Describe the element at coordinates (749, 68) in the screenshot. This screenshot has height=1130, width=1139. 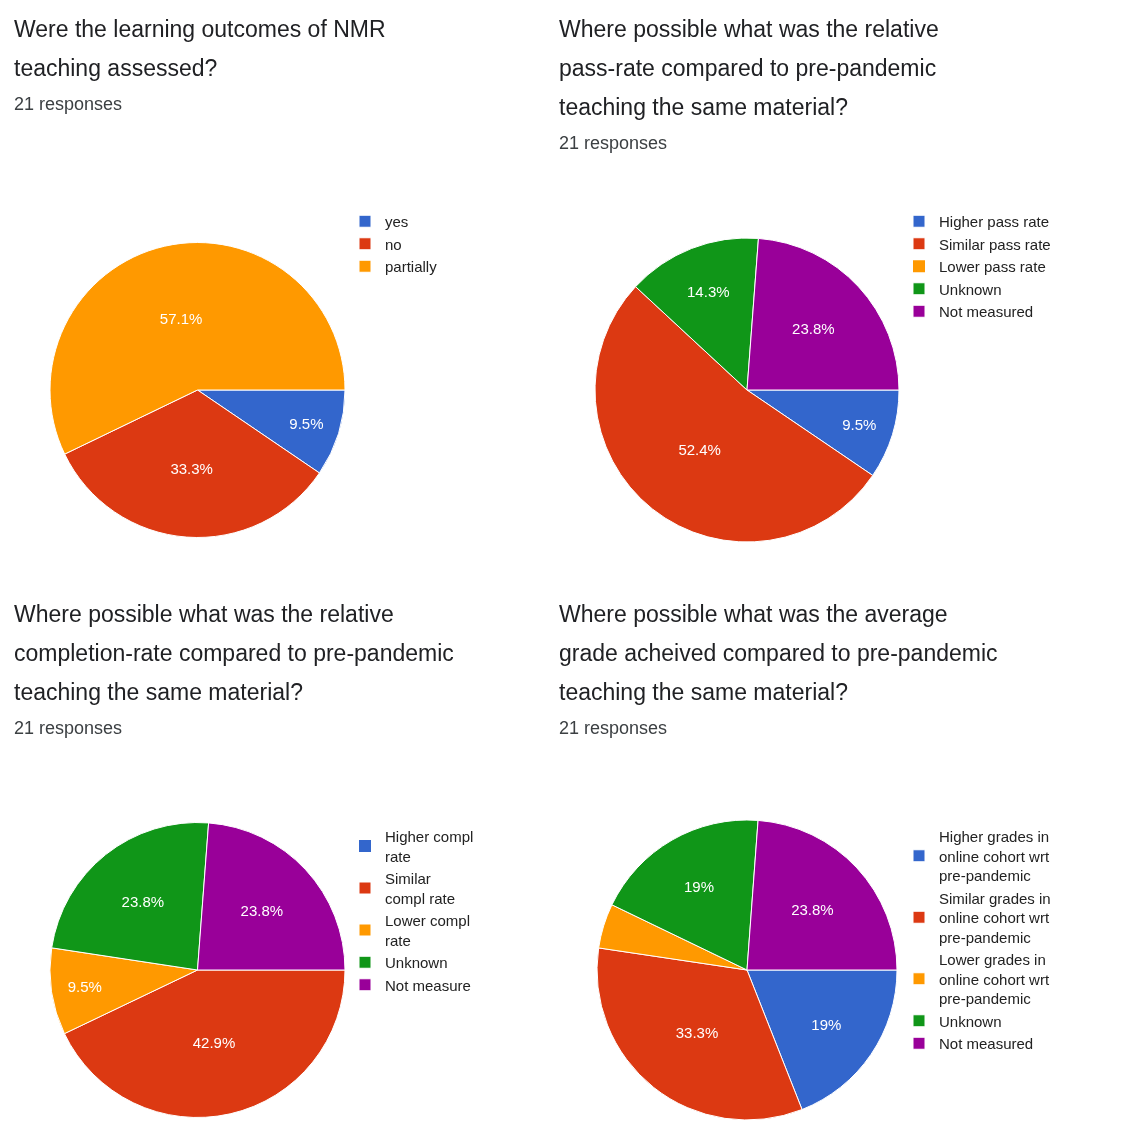
I see `chart-title: Where possible what was the relative pass-rate compared to pre-pandemic teaching the same material?` at that location.